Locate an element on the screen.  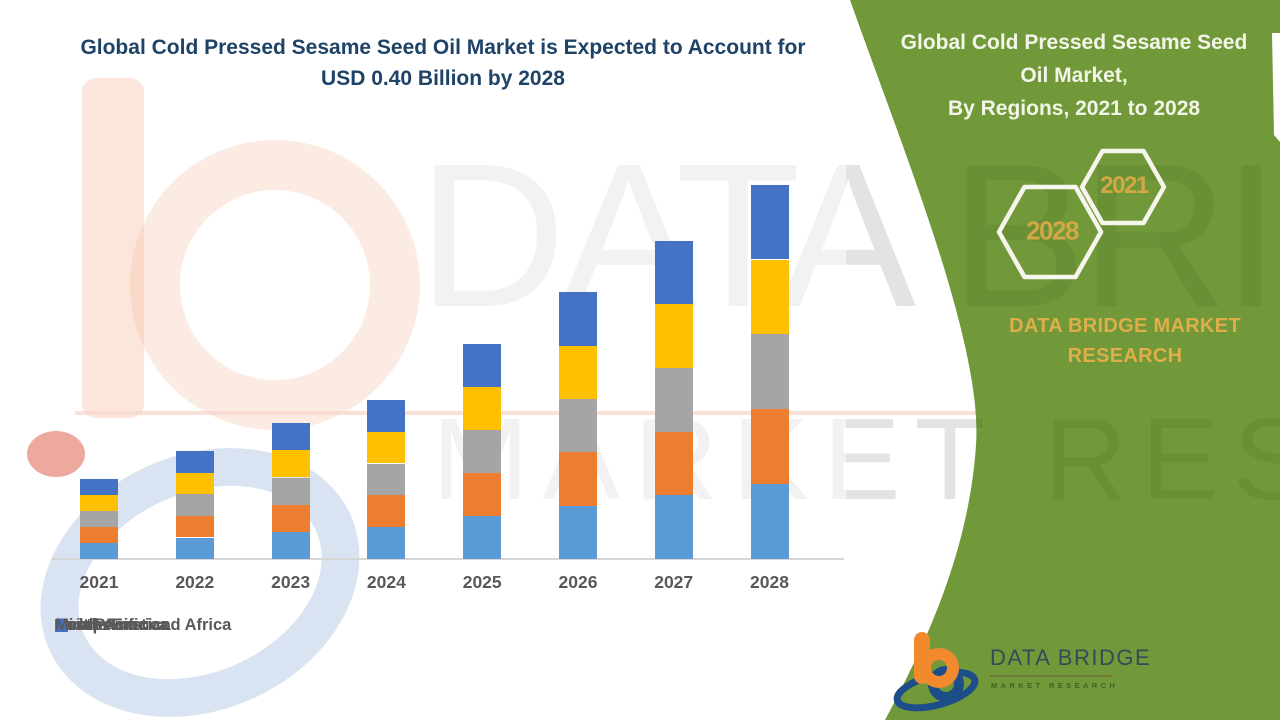
bar-segment-2024-europe is located at coordinates (386, 511).